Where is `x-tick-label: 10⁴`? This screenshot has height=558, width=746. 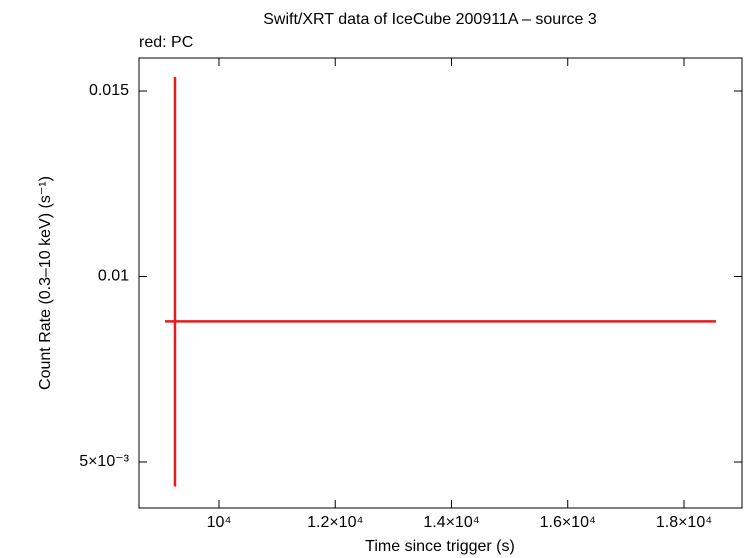
x-tick-label: 10⁴ is located at coordinates (219, 522).